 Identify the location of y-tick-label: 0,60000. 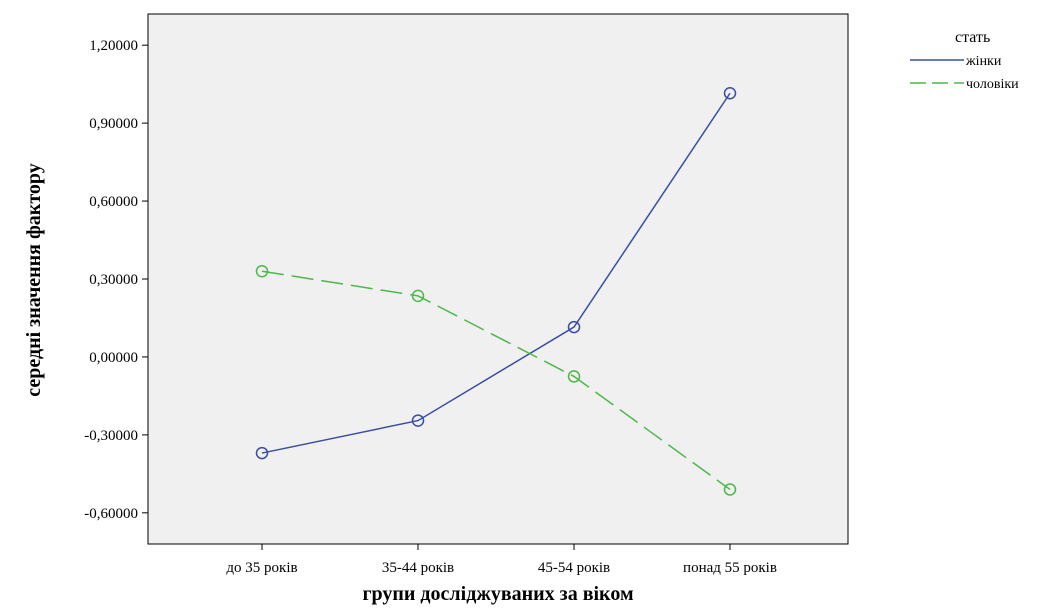
(113, 202).